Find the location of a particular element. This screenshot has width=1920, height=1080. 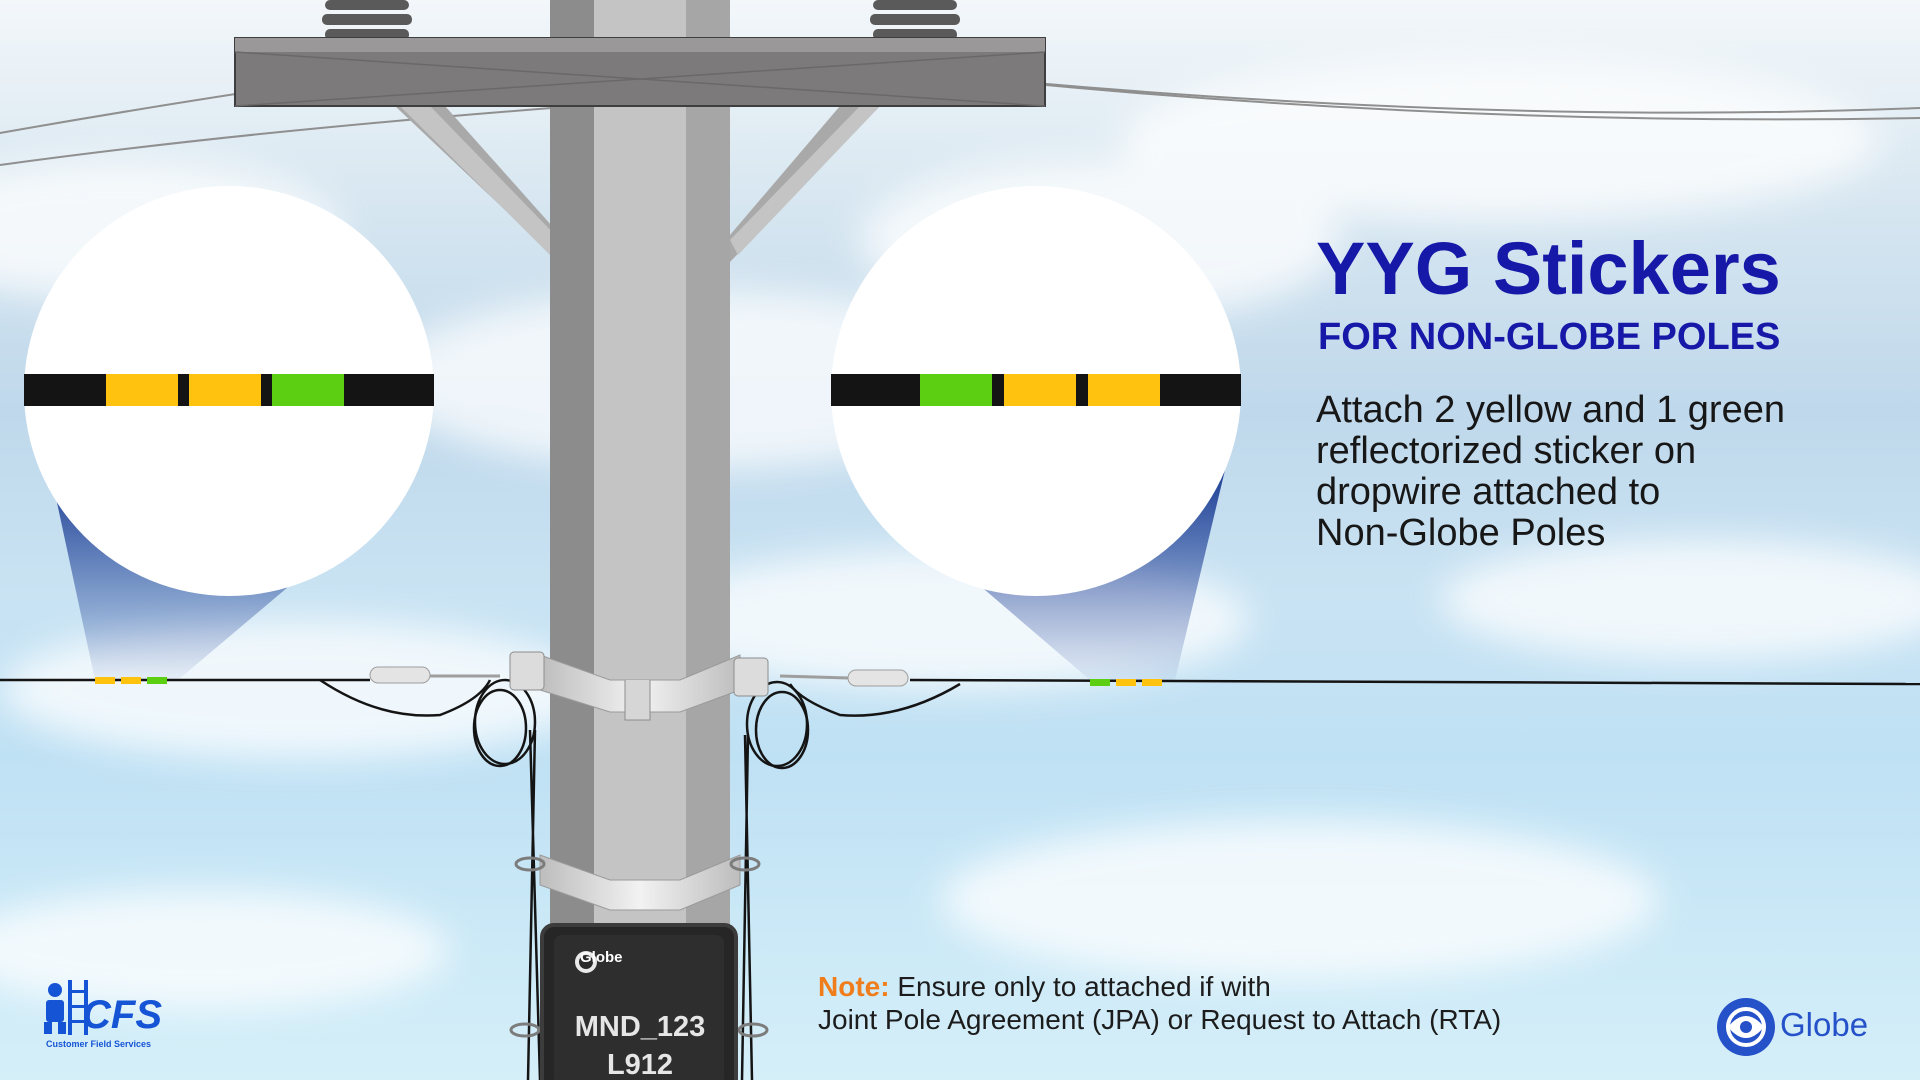

cfs-logo-tagline: Customer Field Services is located at coordinates (99, 1044).